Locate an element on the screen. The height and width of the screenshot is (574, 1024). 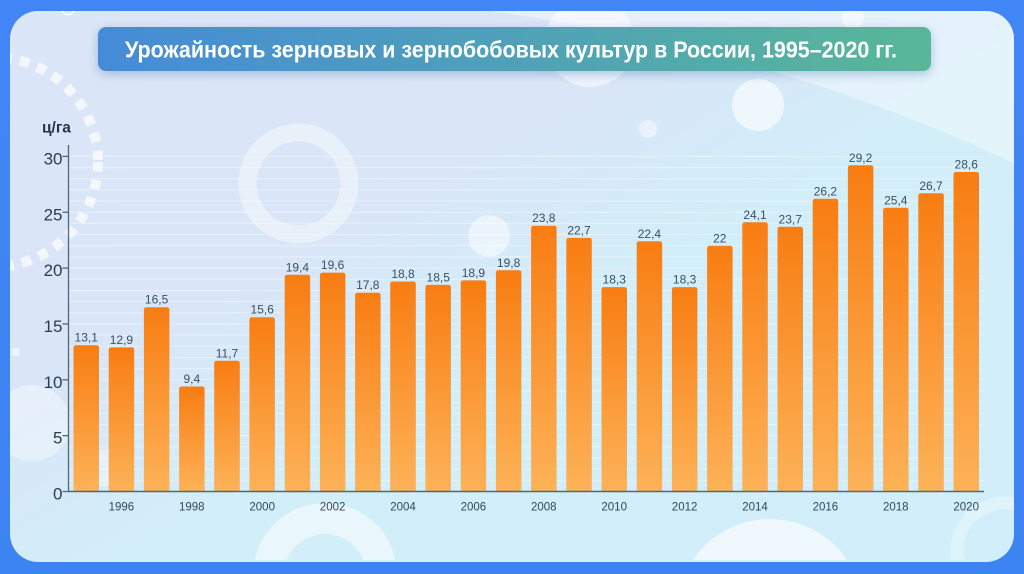
svg-text: 22,7 is located at coordinates (579, 230).